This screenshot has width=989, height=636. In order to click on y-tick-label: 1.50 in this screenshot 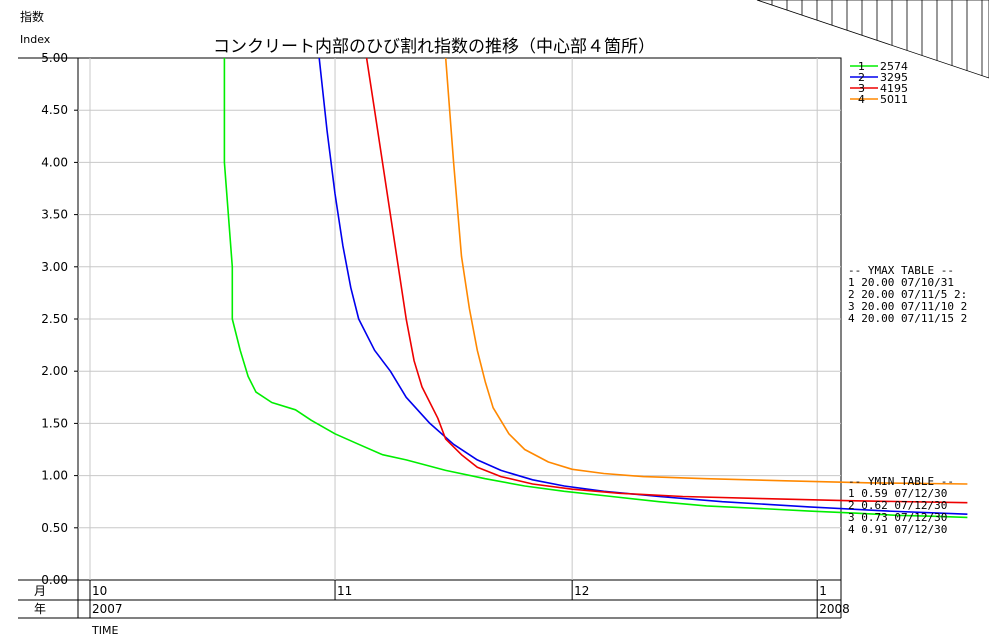, I will do `click(54, 423)`.